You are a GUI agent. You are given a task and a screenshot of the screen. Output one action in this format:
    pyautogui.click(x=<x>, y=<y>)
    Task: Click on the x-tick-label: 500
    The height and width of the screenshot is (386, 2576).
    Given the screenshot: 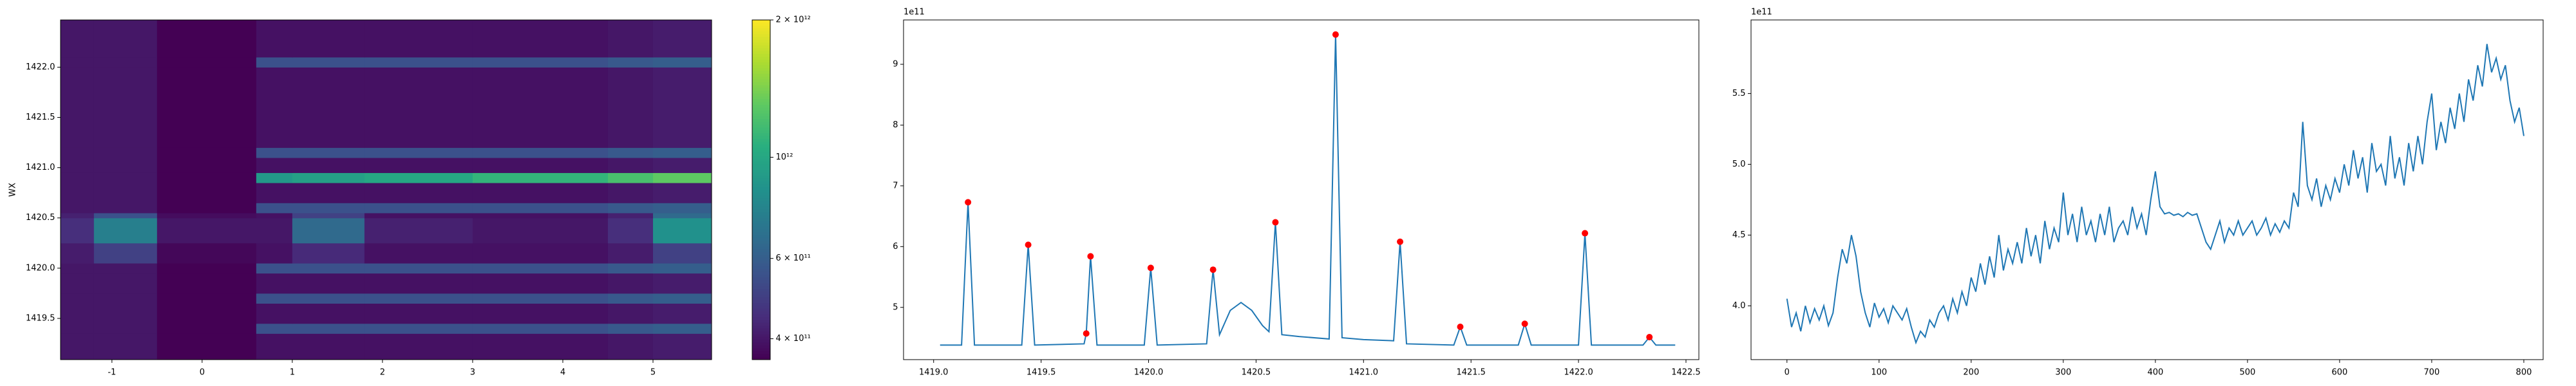 What is the action you would take?
    pyautogui.click(x=2247, y=373)
    